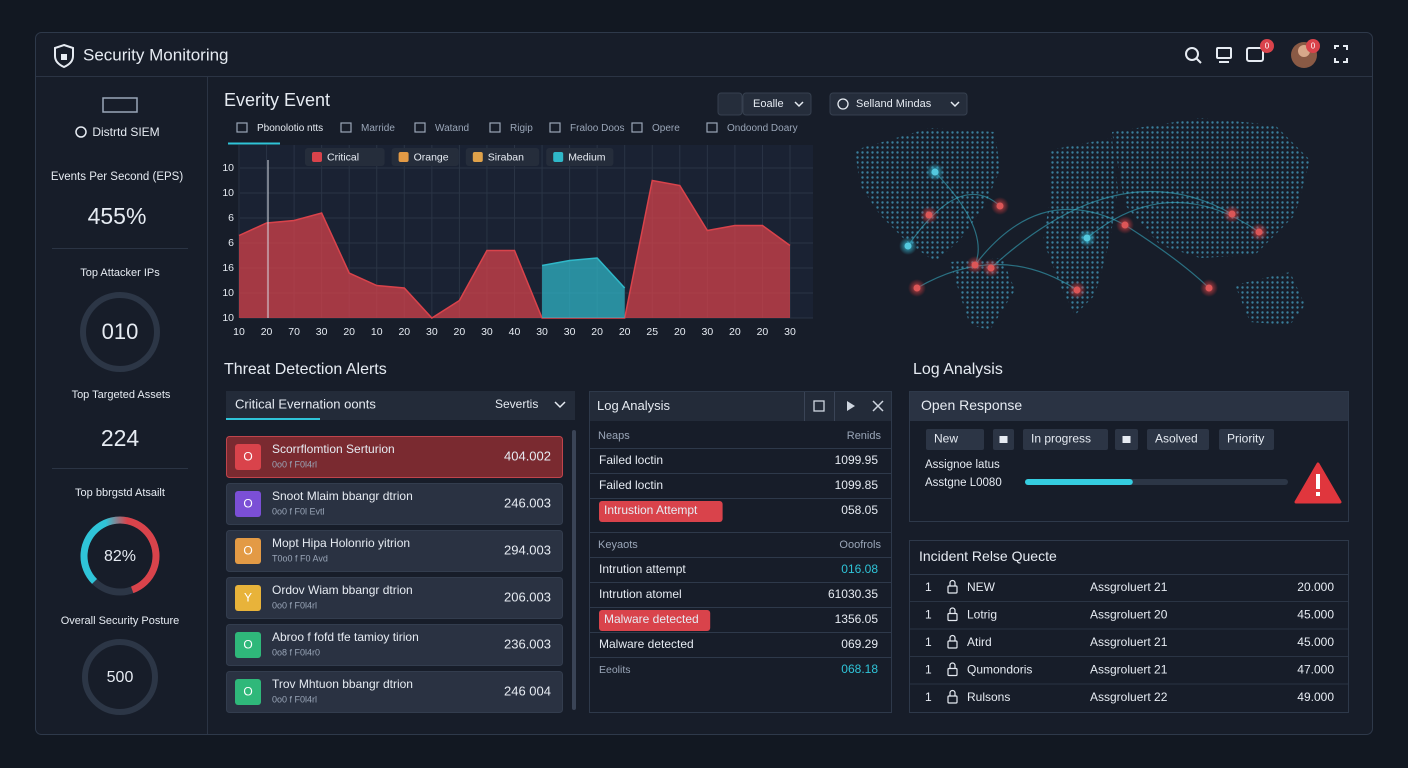 This screenshot has height=768, width=1408. Describe the element at coordinates (120, 621) in the screenshot. I see `metric-label: Overall Security Posture` at that location.